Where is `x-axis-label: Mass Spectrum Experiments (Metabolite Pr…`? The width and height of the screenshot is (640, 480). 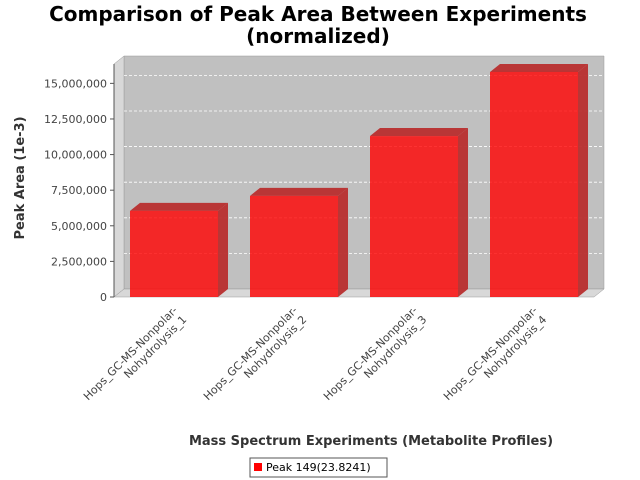
x-axis-label: Mass Spectrum Experiments (Metabolite Pr… is located at coordinates (371, 441).